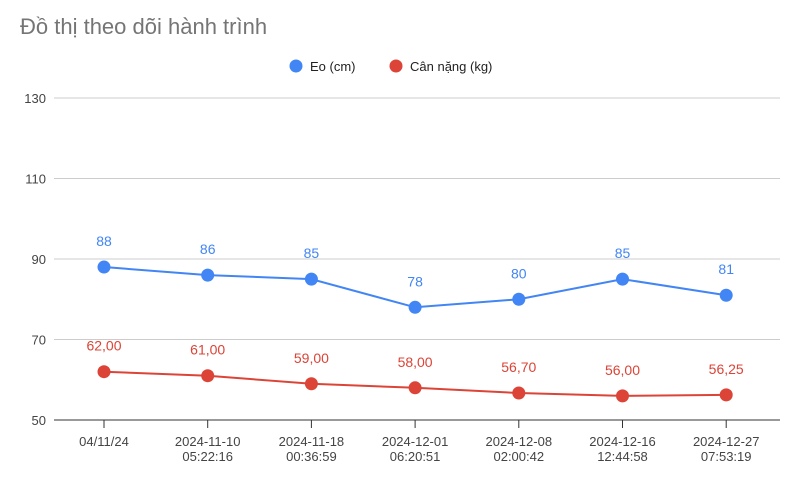 The width and height of the screenshot is (800, 488). Describe the element at coordinates (726, 369) in the screenshot. I see `data-label: 56,25` at that location.